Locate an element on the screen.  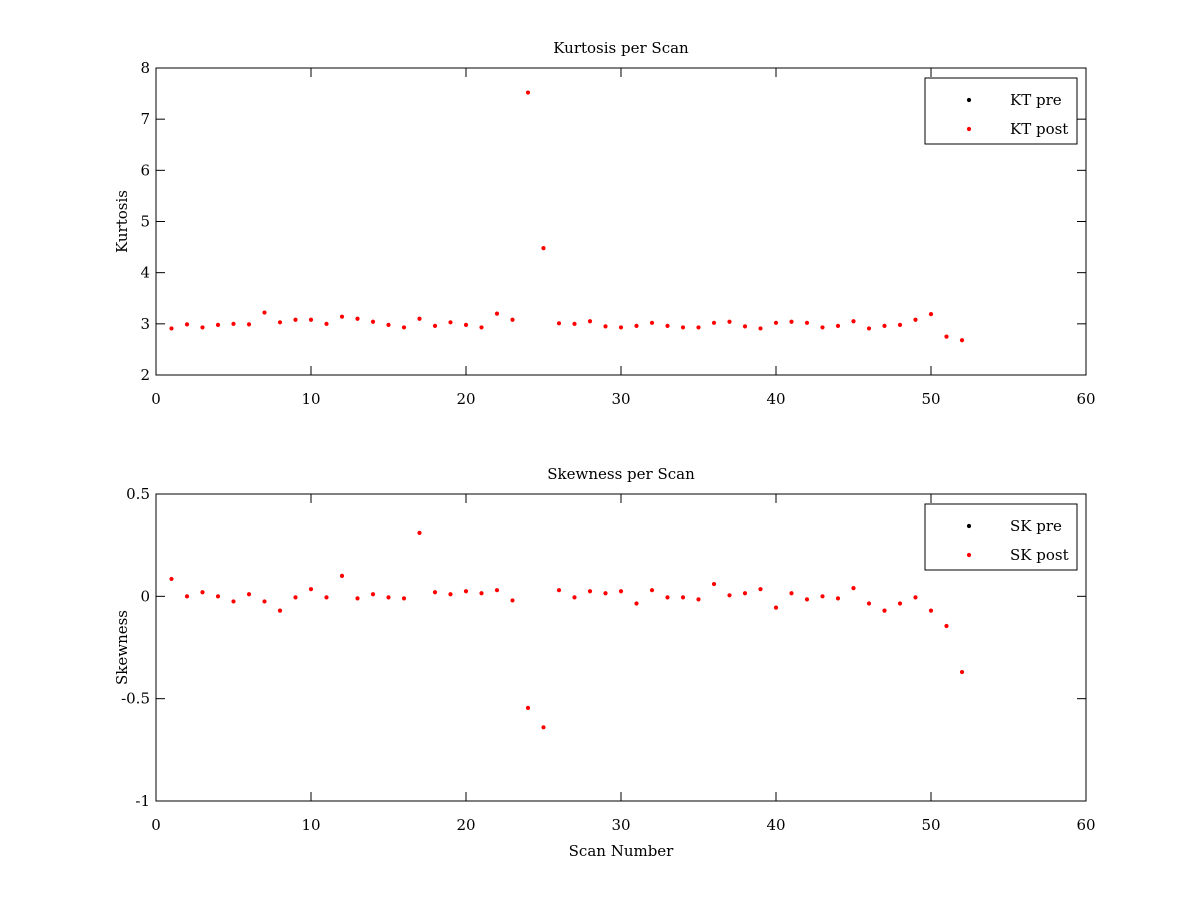
legend: KT pre KT post is located at coordinates (1001, 111).